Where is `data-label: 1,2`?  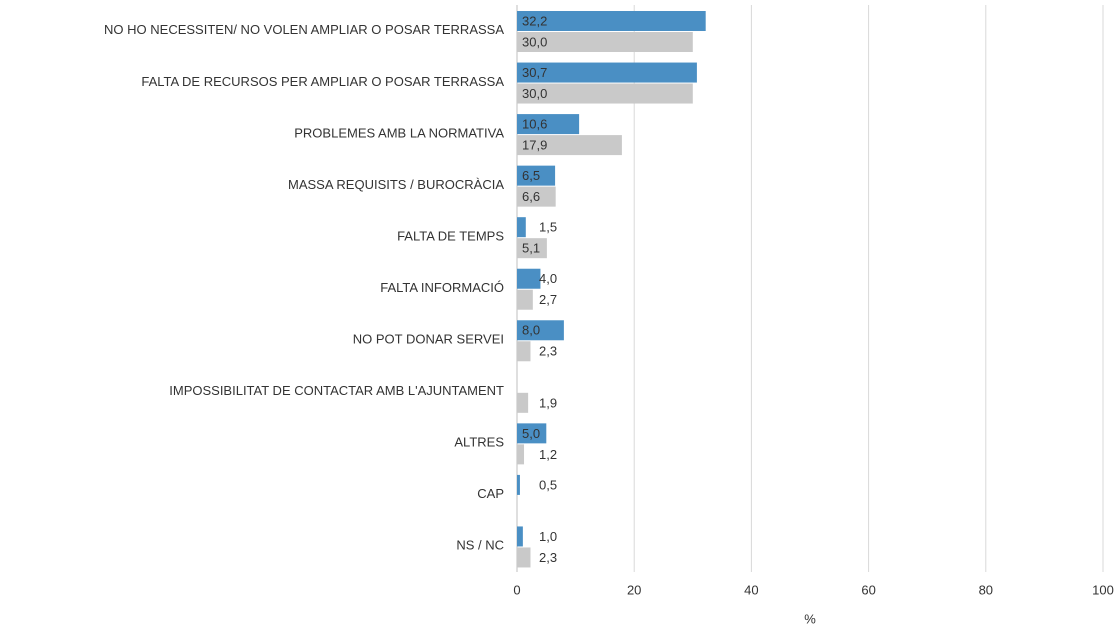 data-label: 1,2 is located at coordinates (548, 454).